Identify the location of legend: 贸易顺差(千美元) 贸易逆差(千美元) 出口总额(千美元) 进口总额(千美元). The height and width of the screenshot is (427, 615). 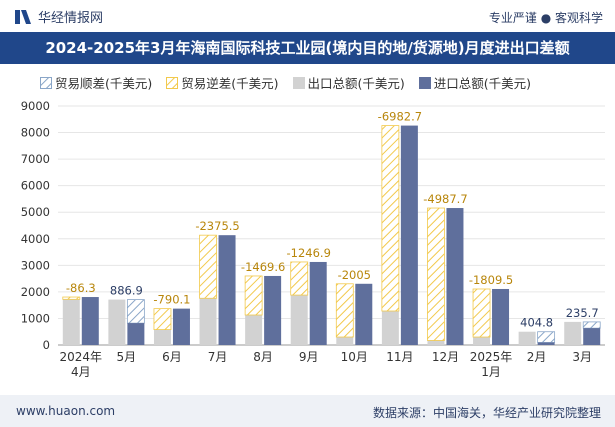
(285, 82).